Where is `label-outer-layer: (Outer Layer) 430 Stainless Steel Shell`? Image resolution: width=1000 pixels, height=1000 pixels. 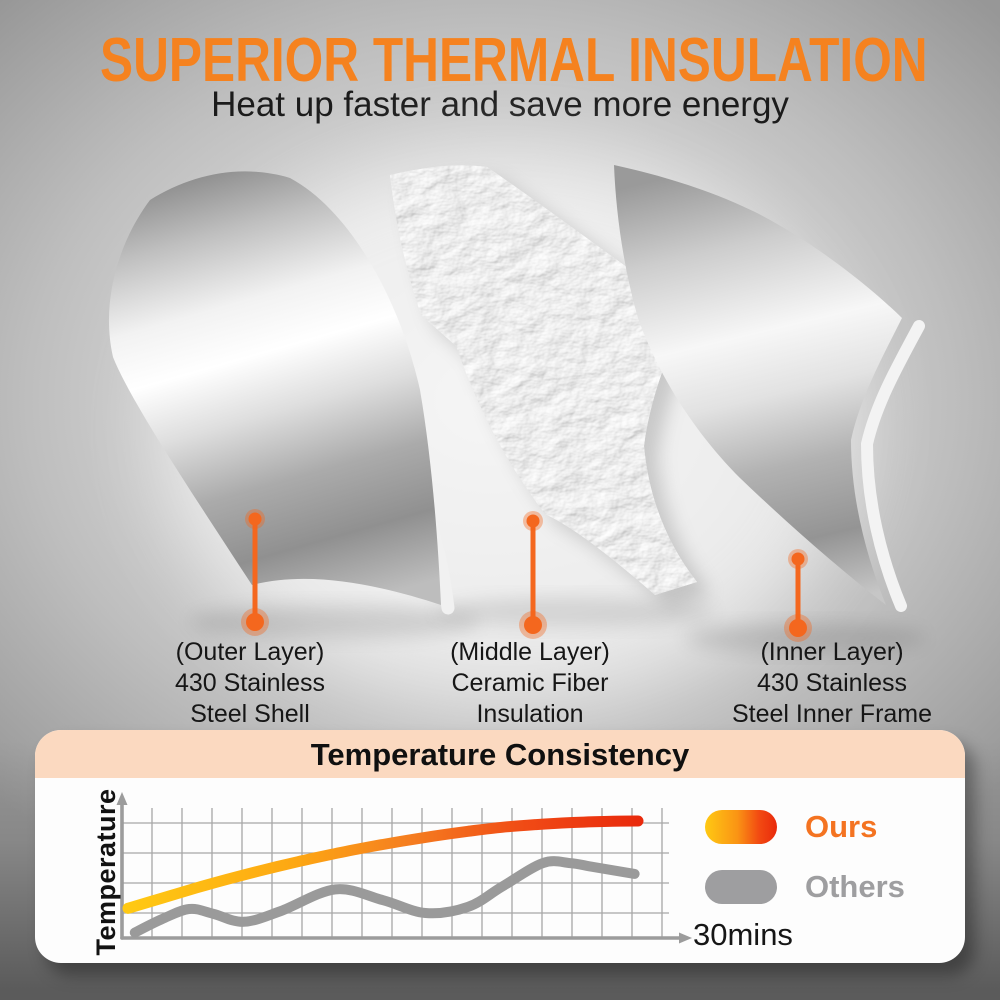
label-outer-layer: (Outer Layer) 430 Stainless Steel Shell is located at coordinates (250, 683).